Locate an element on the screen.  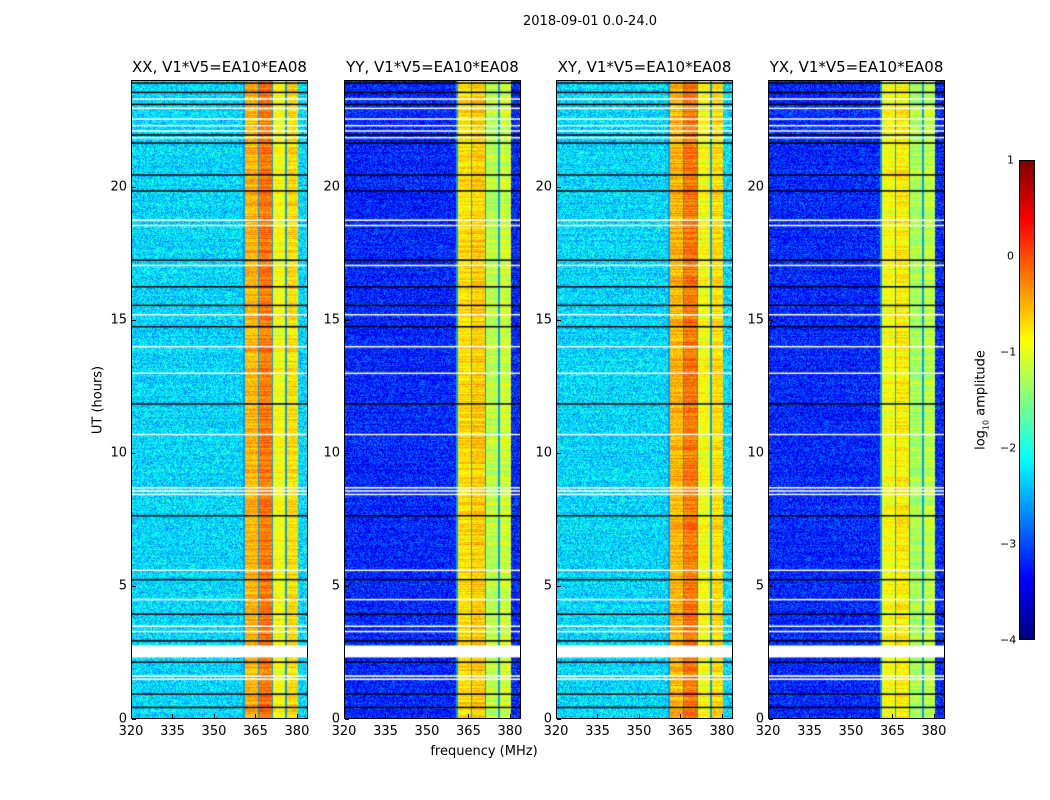
spectrogram-panel-yy is located at coordinates (432, 399).